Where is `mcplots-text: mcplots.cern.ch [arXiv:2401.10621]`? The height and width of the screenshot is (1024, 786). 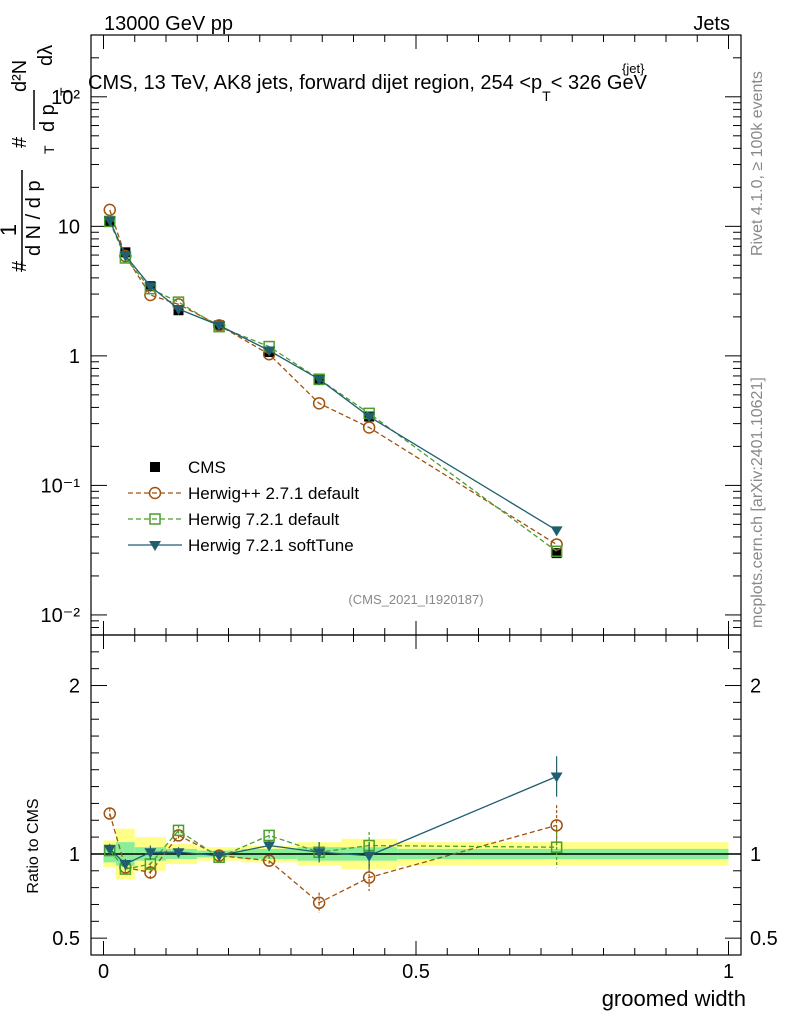
mcplots-text: mcplots.cern.ch [arXiv:2401.10621] is located at coordinates (757, 502).